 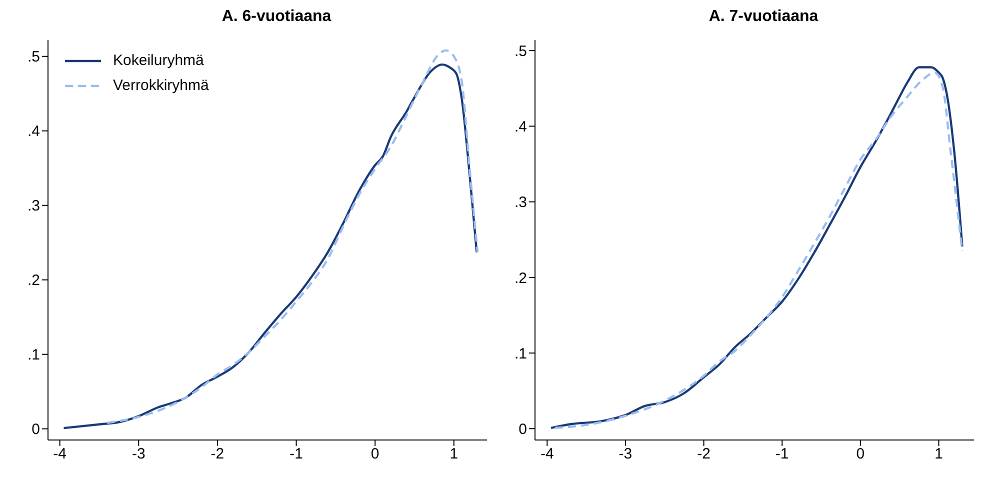 I want to click on chart-title: A. 7-vuotiaana, so click(x=764, y=17).